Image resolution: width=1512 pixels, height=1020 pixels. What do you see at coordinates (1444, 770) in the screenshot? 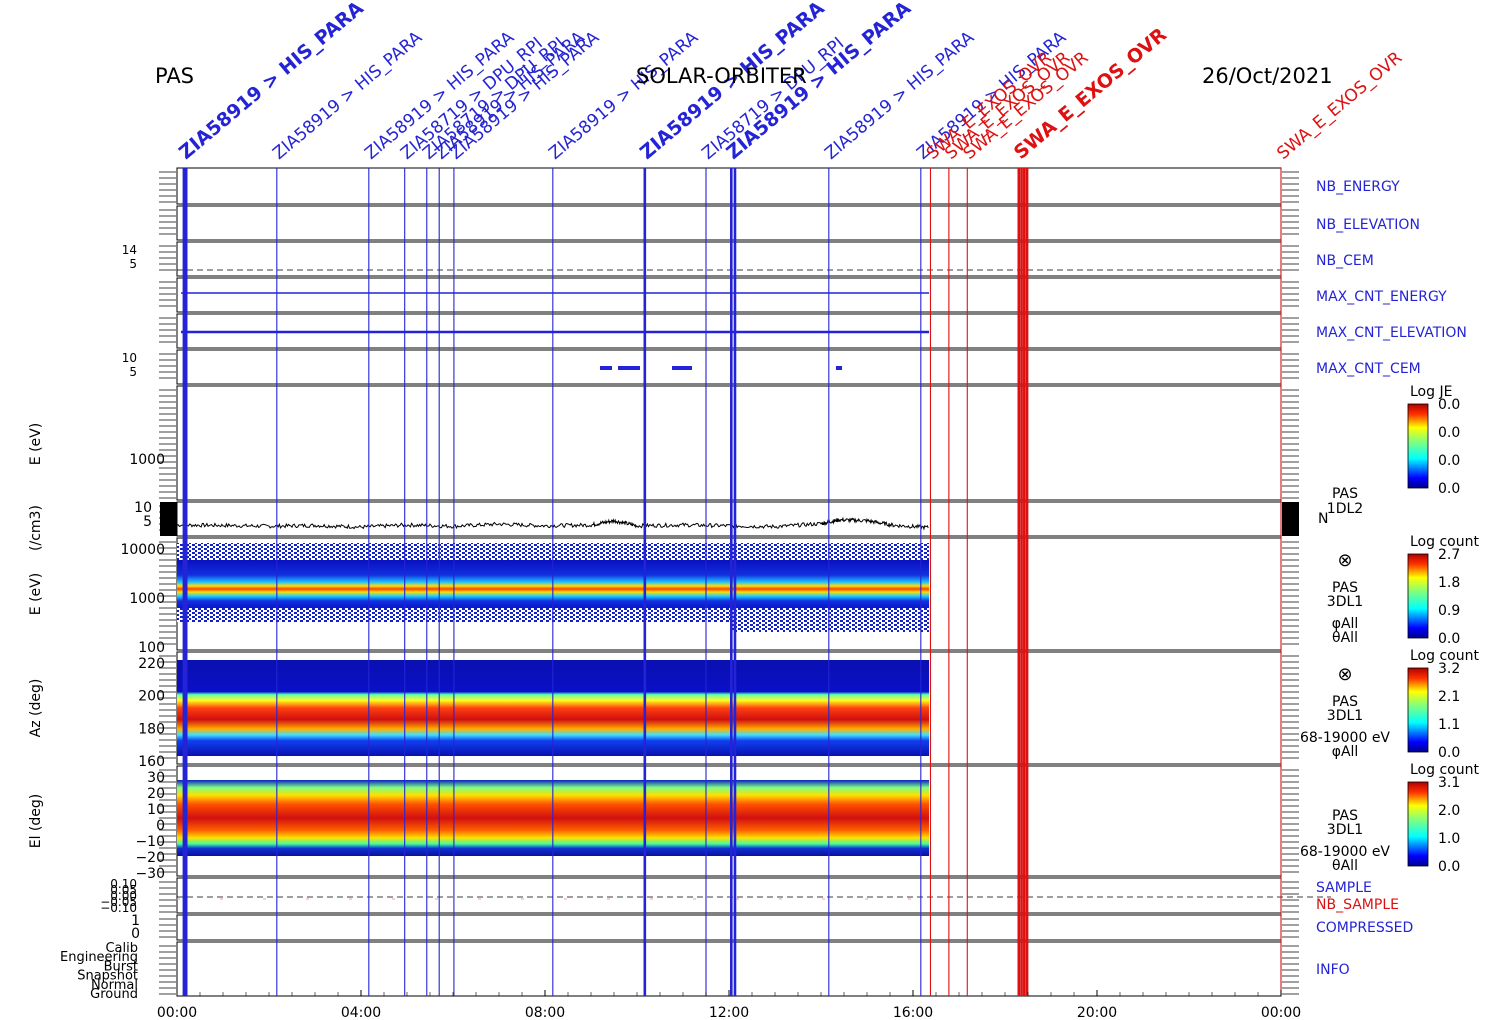
I see `colorbar-el-title: Log count` at bounding box center [1444, 770].